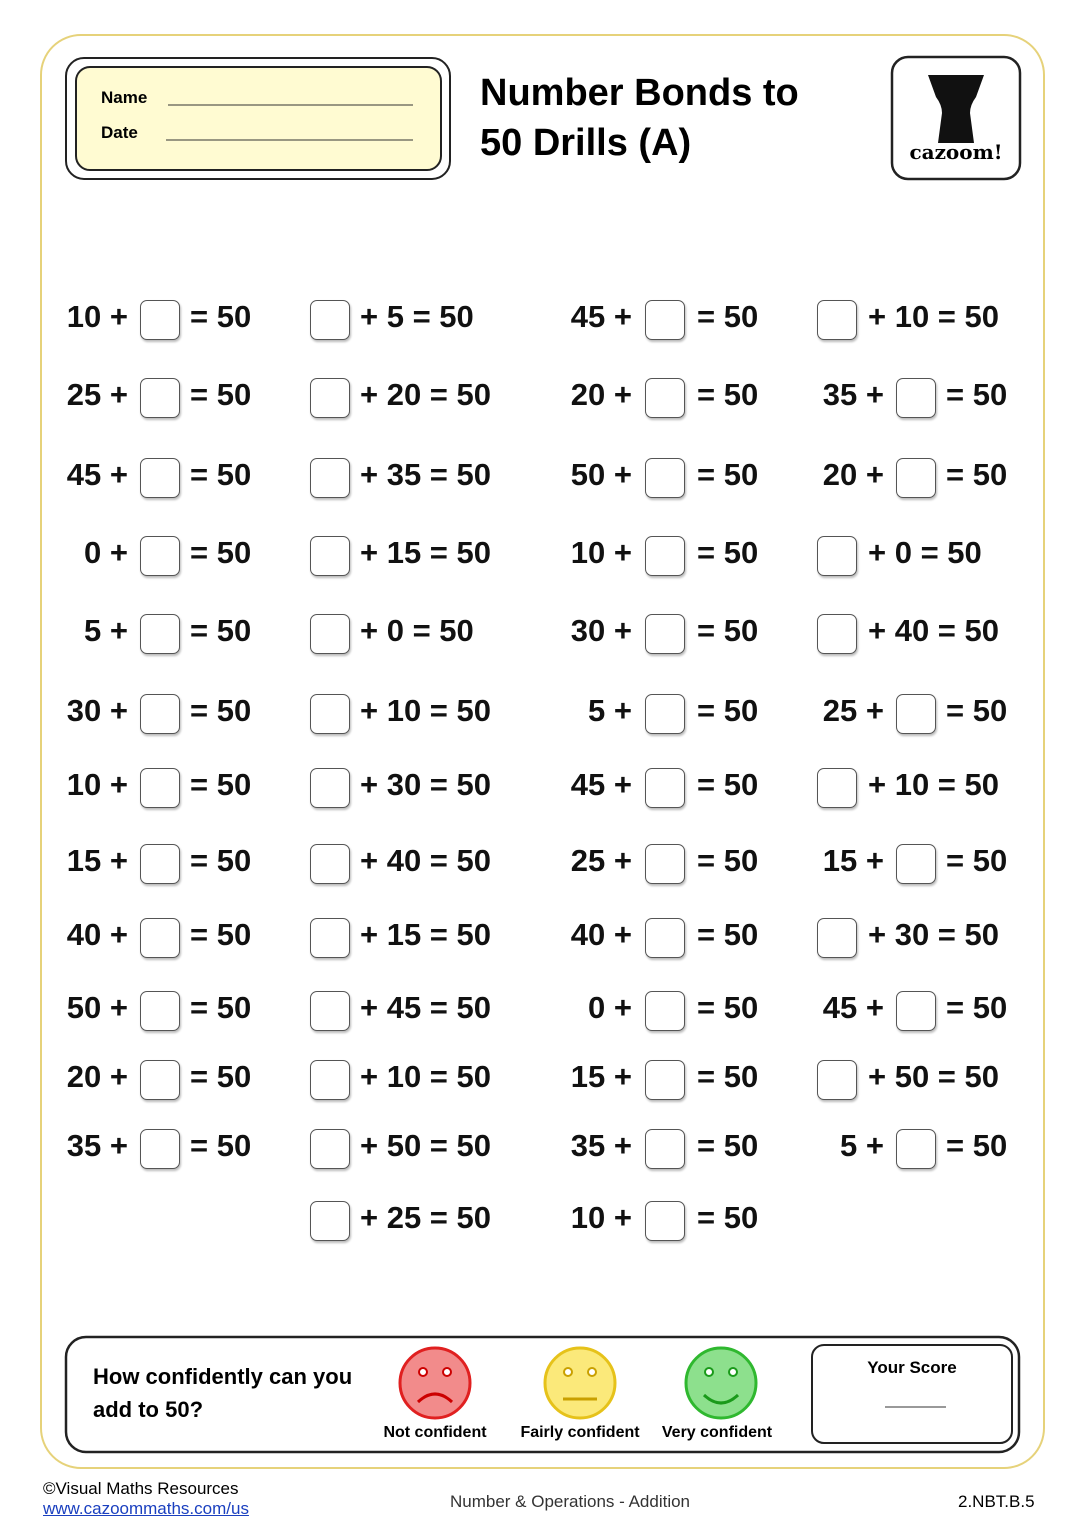 The width and height of the screenshot is (1086, 1536). Describe the element at coordinates (601, 394) in the screenshot. I see `problem-left: 20 +` at that location.